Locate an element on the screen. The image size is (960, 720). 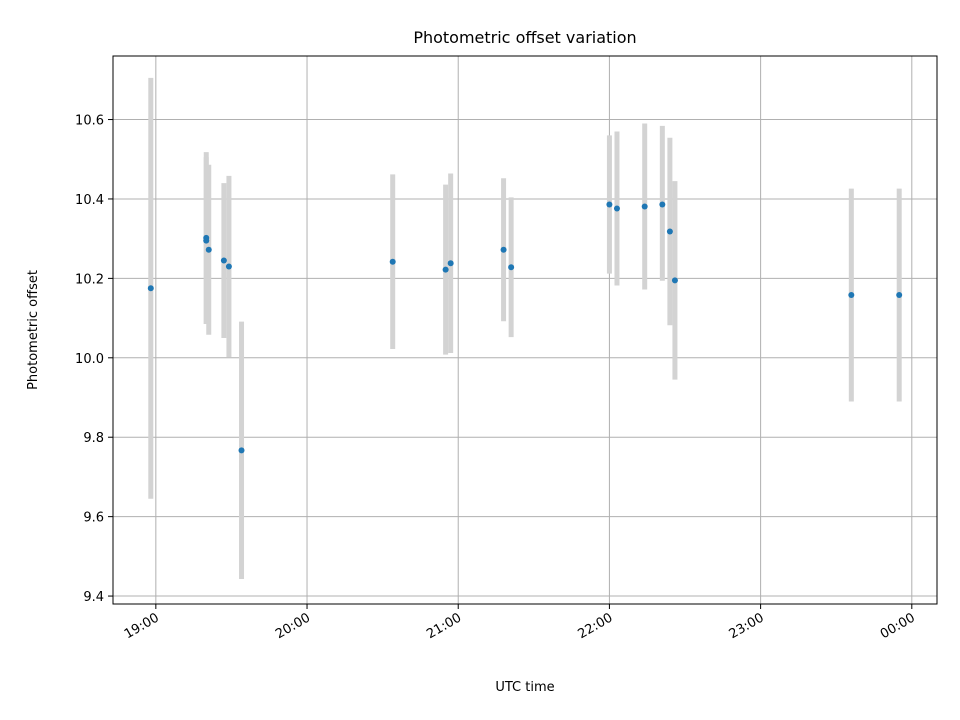
y-ticks: 9.4 9.6 9.8 10.0 10.2 10.4 10.6 is located at coordinates (94, 359).